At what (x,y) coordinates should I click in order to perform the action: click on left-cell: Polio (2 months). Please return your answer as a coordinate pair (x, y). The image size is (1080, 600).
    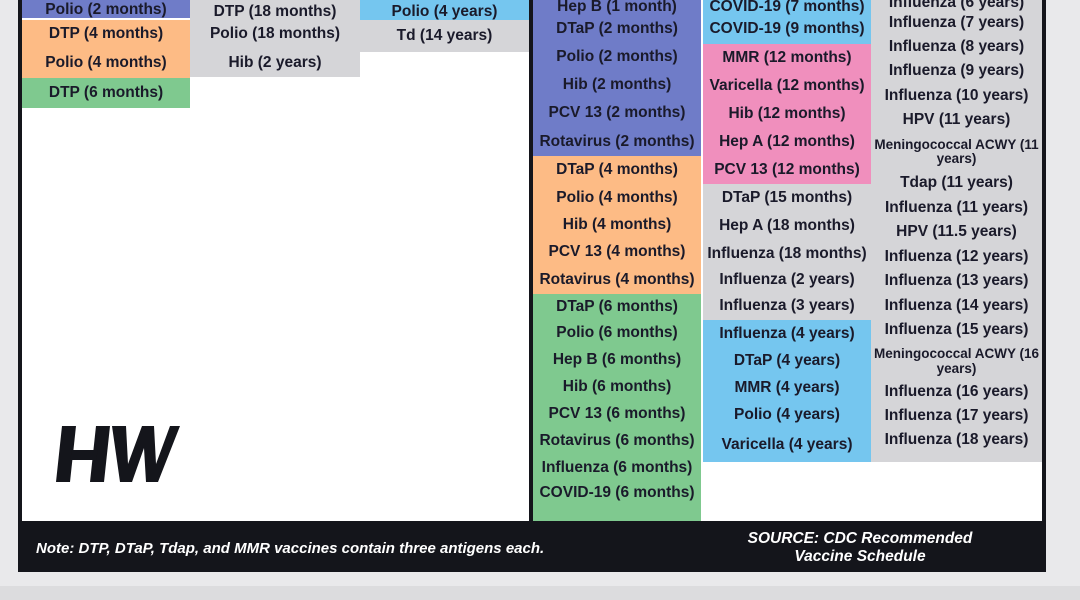
    Looking at the image, I should click on (106, 9).